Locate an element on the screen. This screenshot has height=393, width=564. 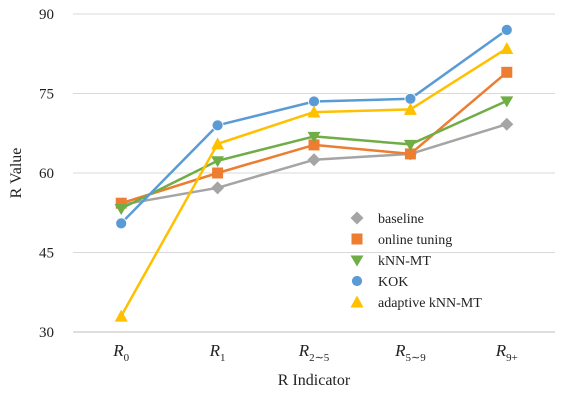
y-tick-label: 30 is located at coordinates (46, 333).